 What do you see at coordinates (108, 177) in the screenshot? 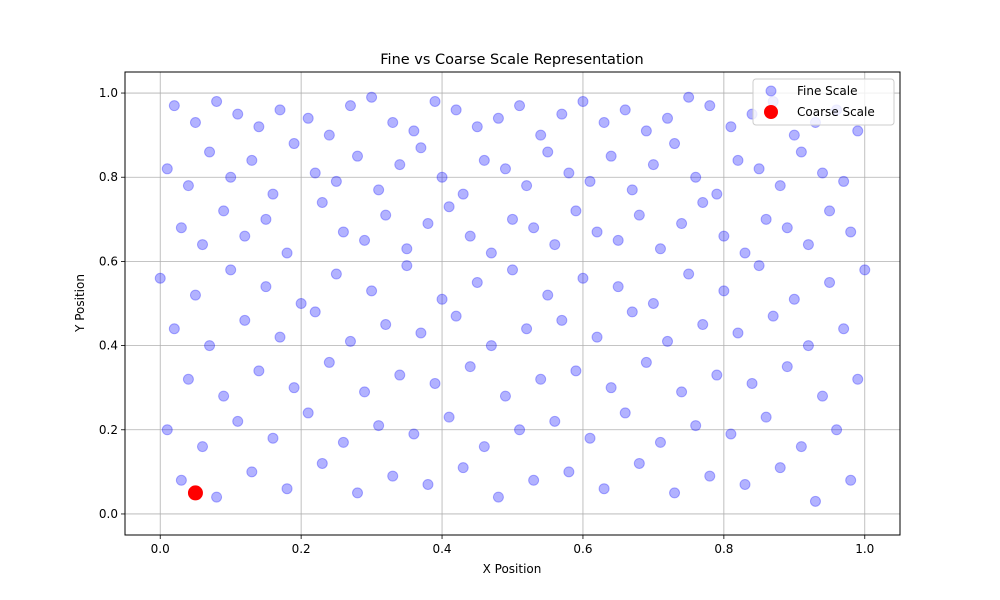
I see `y-tick-label: 0.8` at bounding box center [108, 177].